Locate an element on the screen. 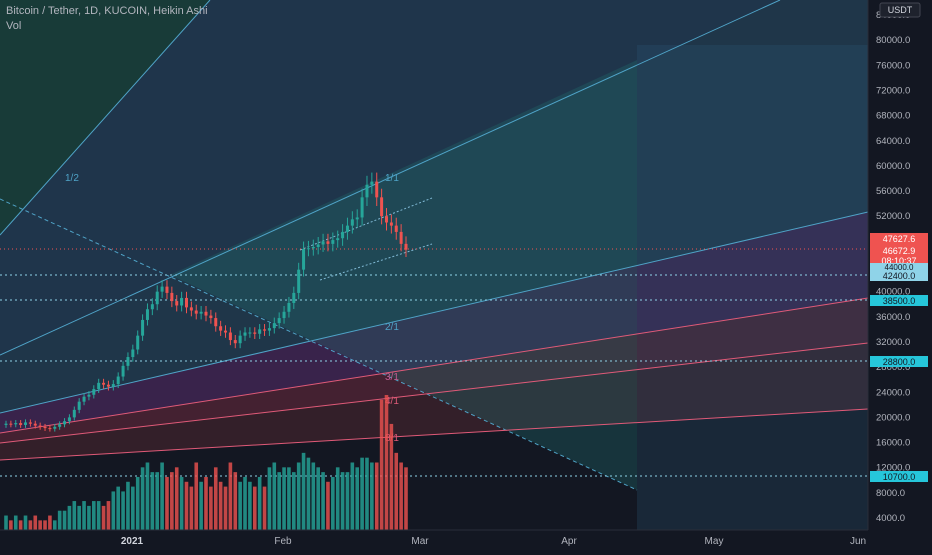 The image size is (932, 555). level-10700-badge-text: 10700.0 is located at coordinates (899, 477).